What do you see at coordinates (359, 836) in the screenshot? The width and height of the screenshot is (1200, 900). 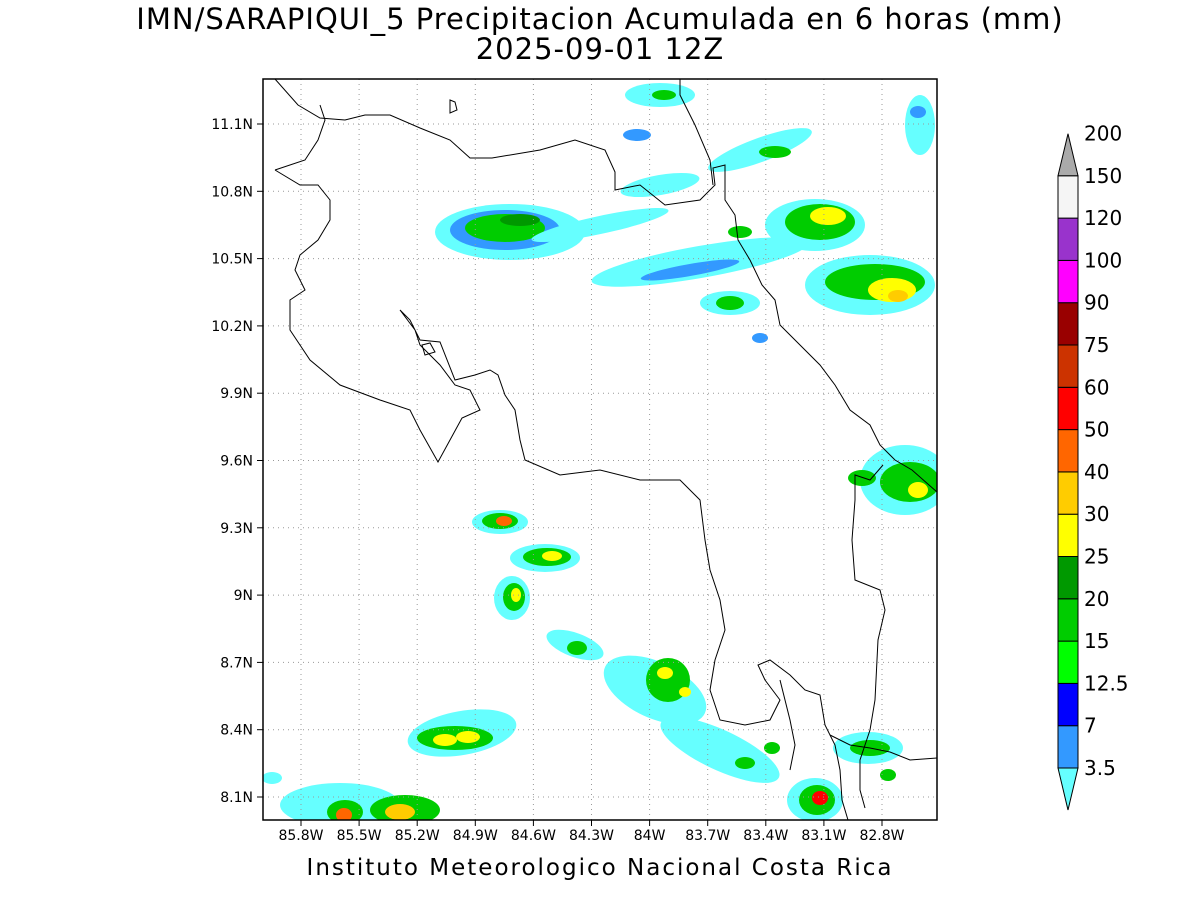 I see `lon-tick-label: 85.5W` at bounding box center [359, 836].